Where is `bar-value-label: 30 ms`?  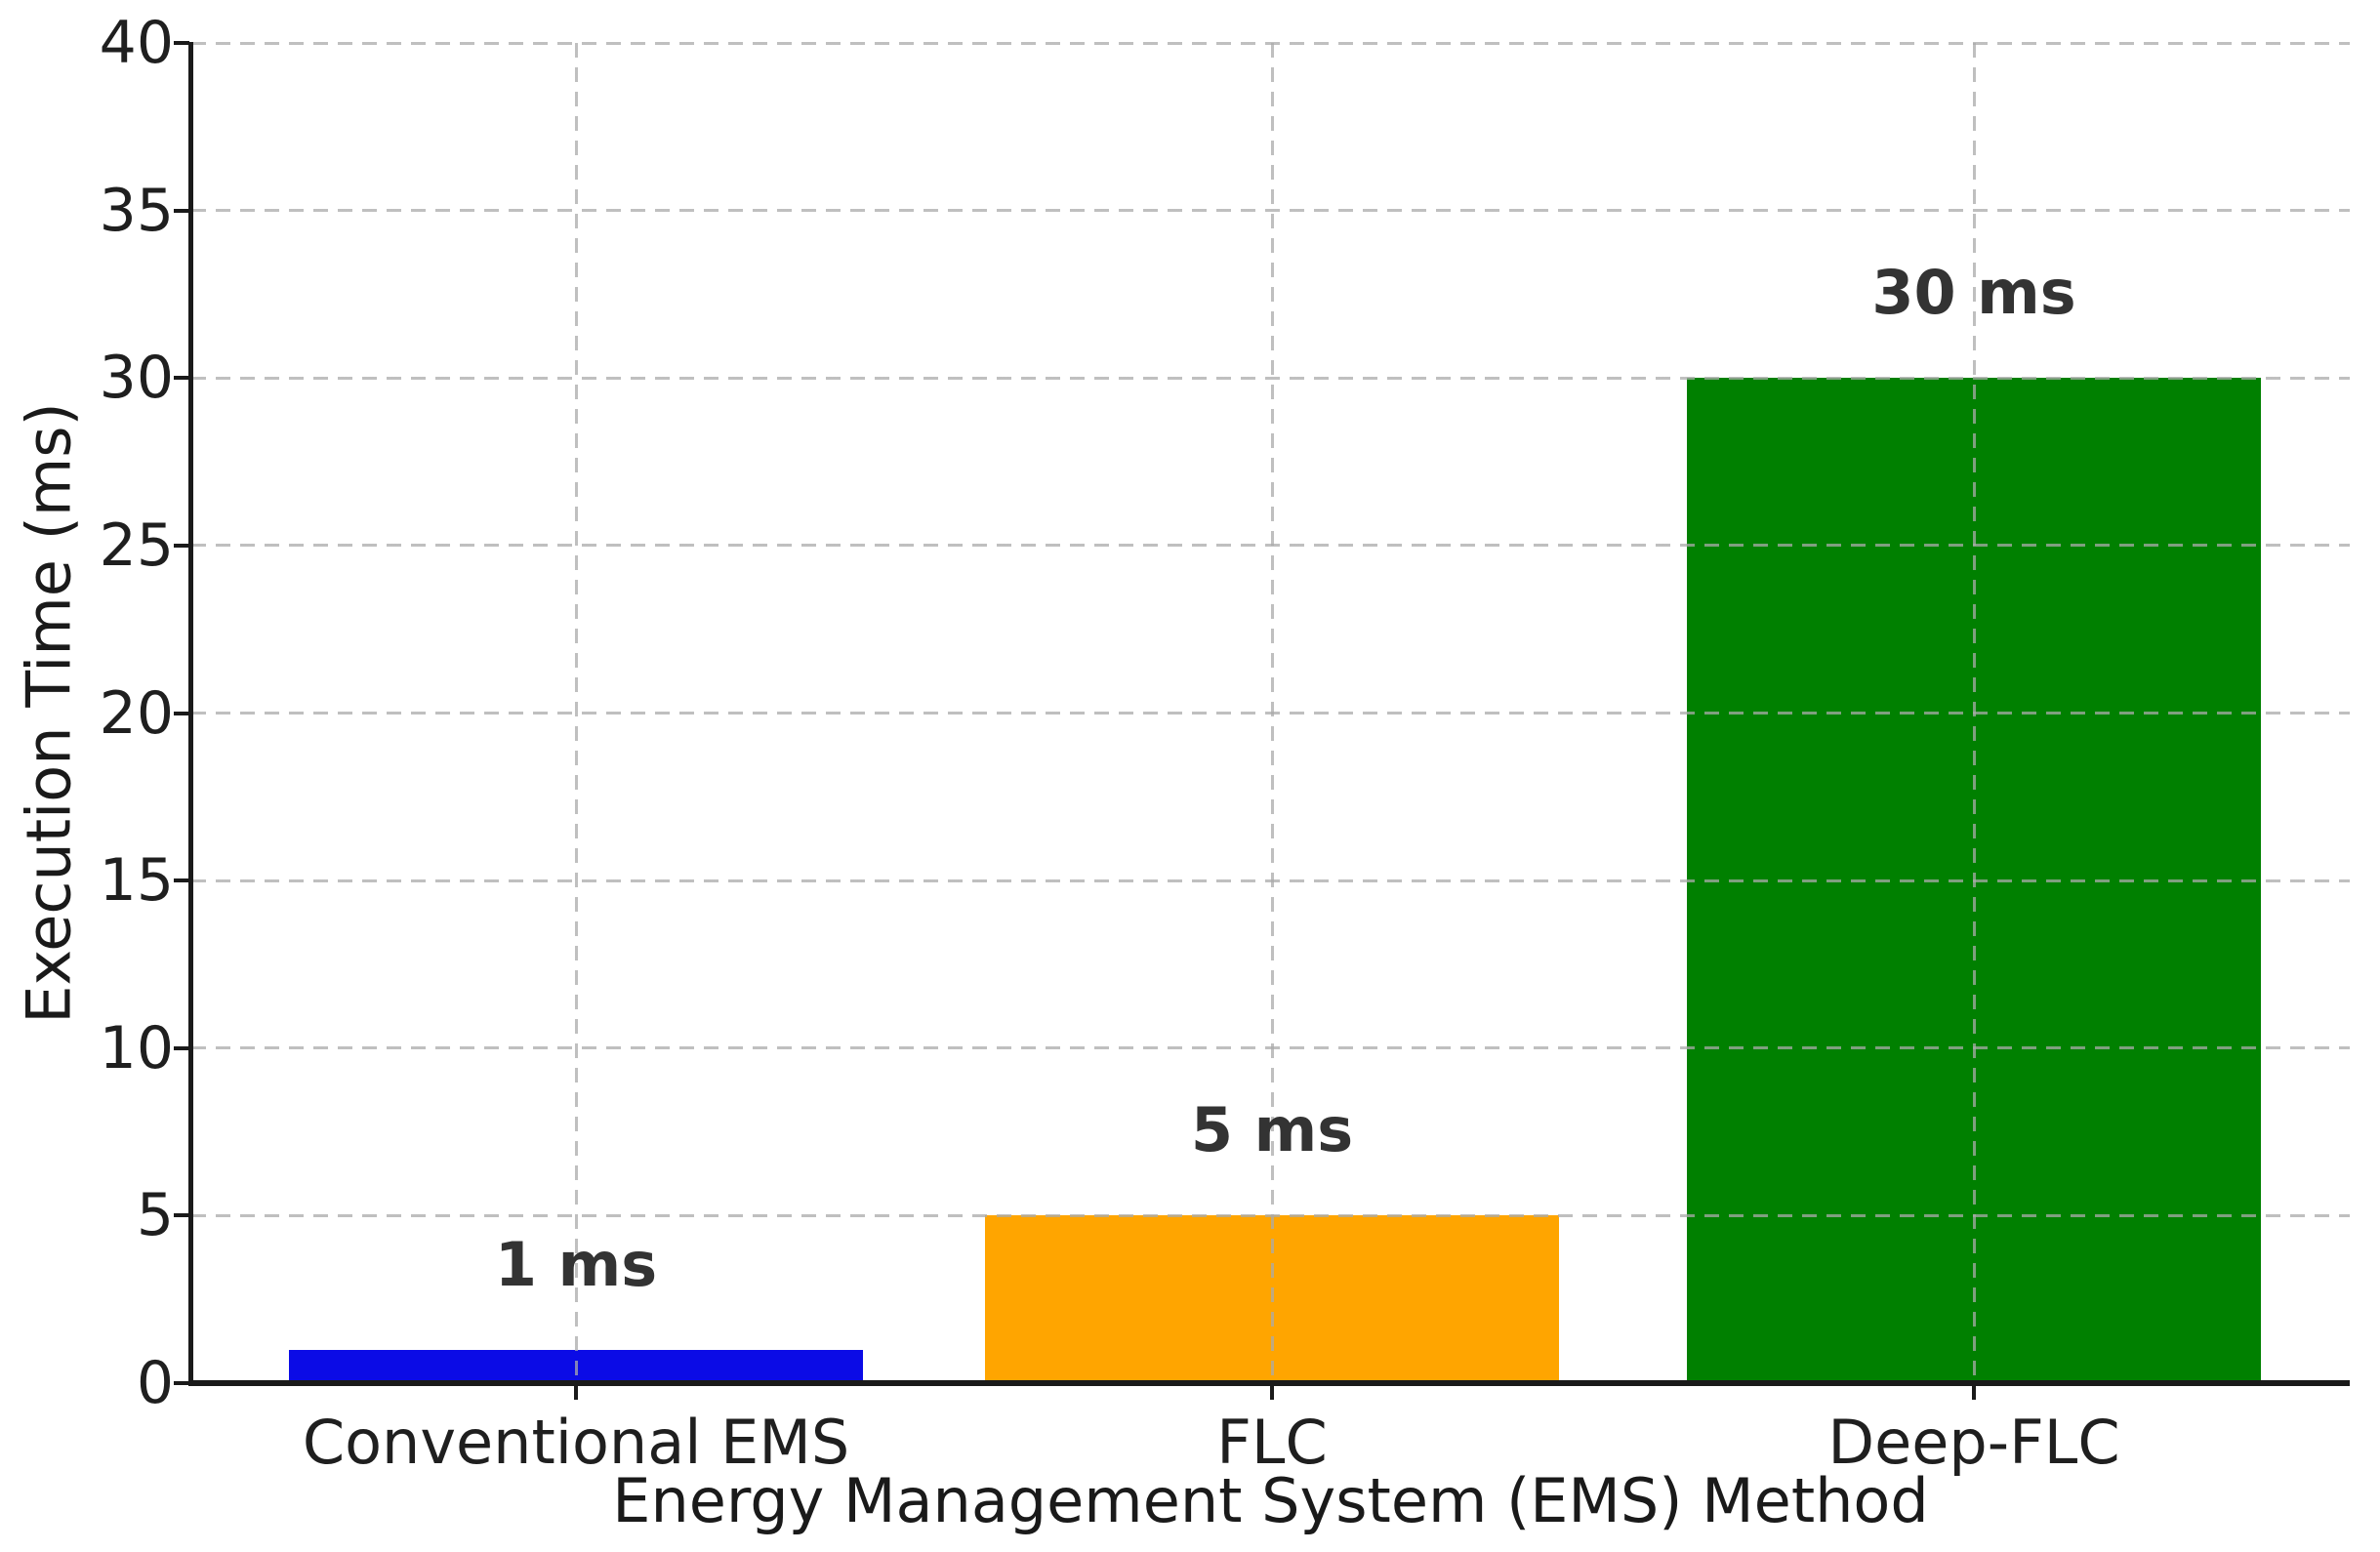 bar-value-label: 30 ms is located at coordinates (1973, 293).